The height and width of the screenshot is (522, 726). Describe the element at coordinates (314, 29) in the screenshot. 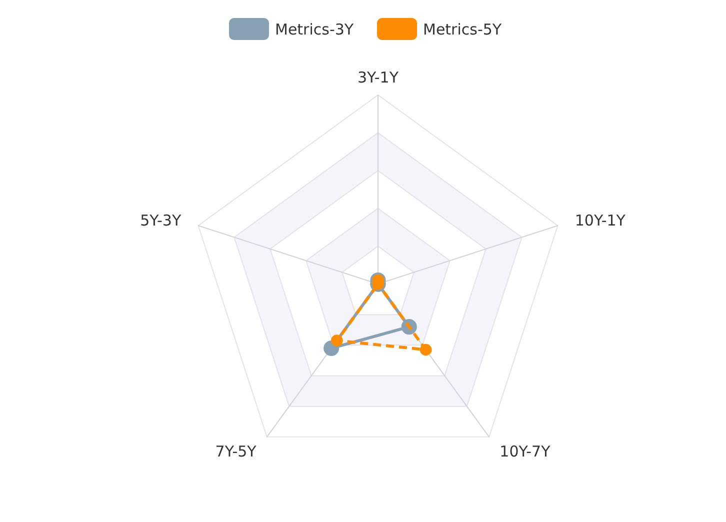

I see `legend-label: Metrics-3Y` at that location.